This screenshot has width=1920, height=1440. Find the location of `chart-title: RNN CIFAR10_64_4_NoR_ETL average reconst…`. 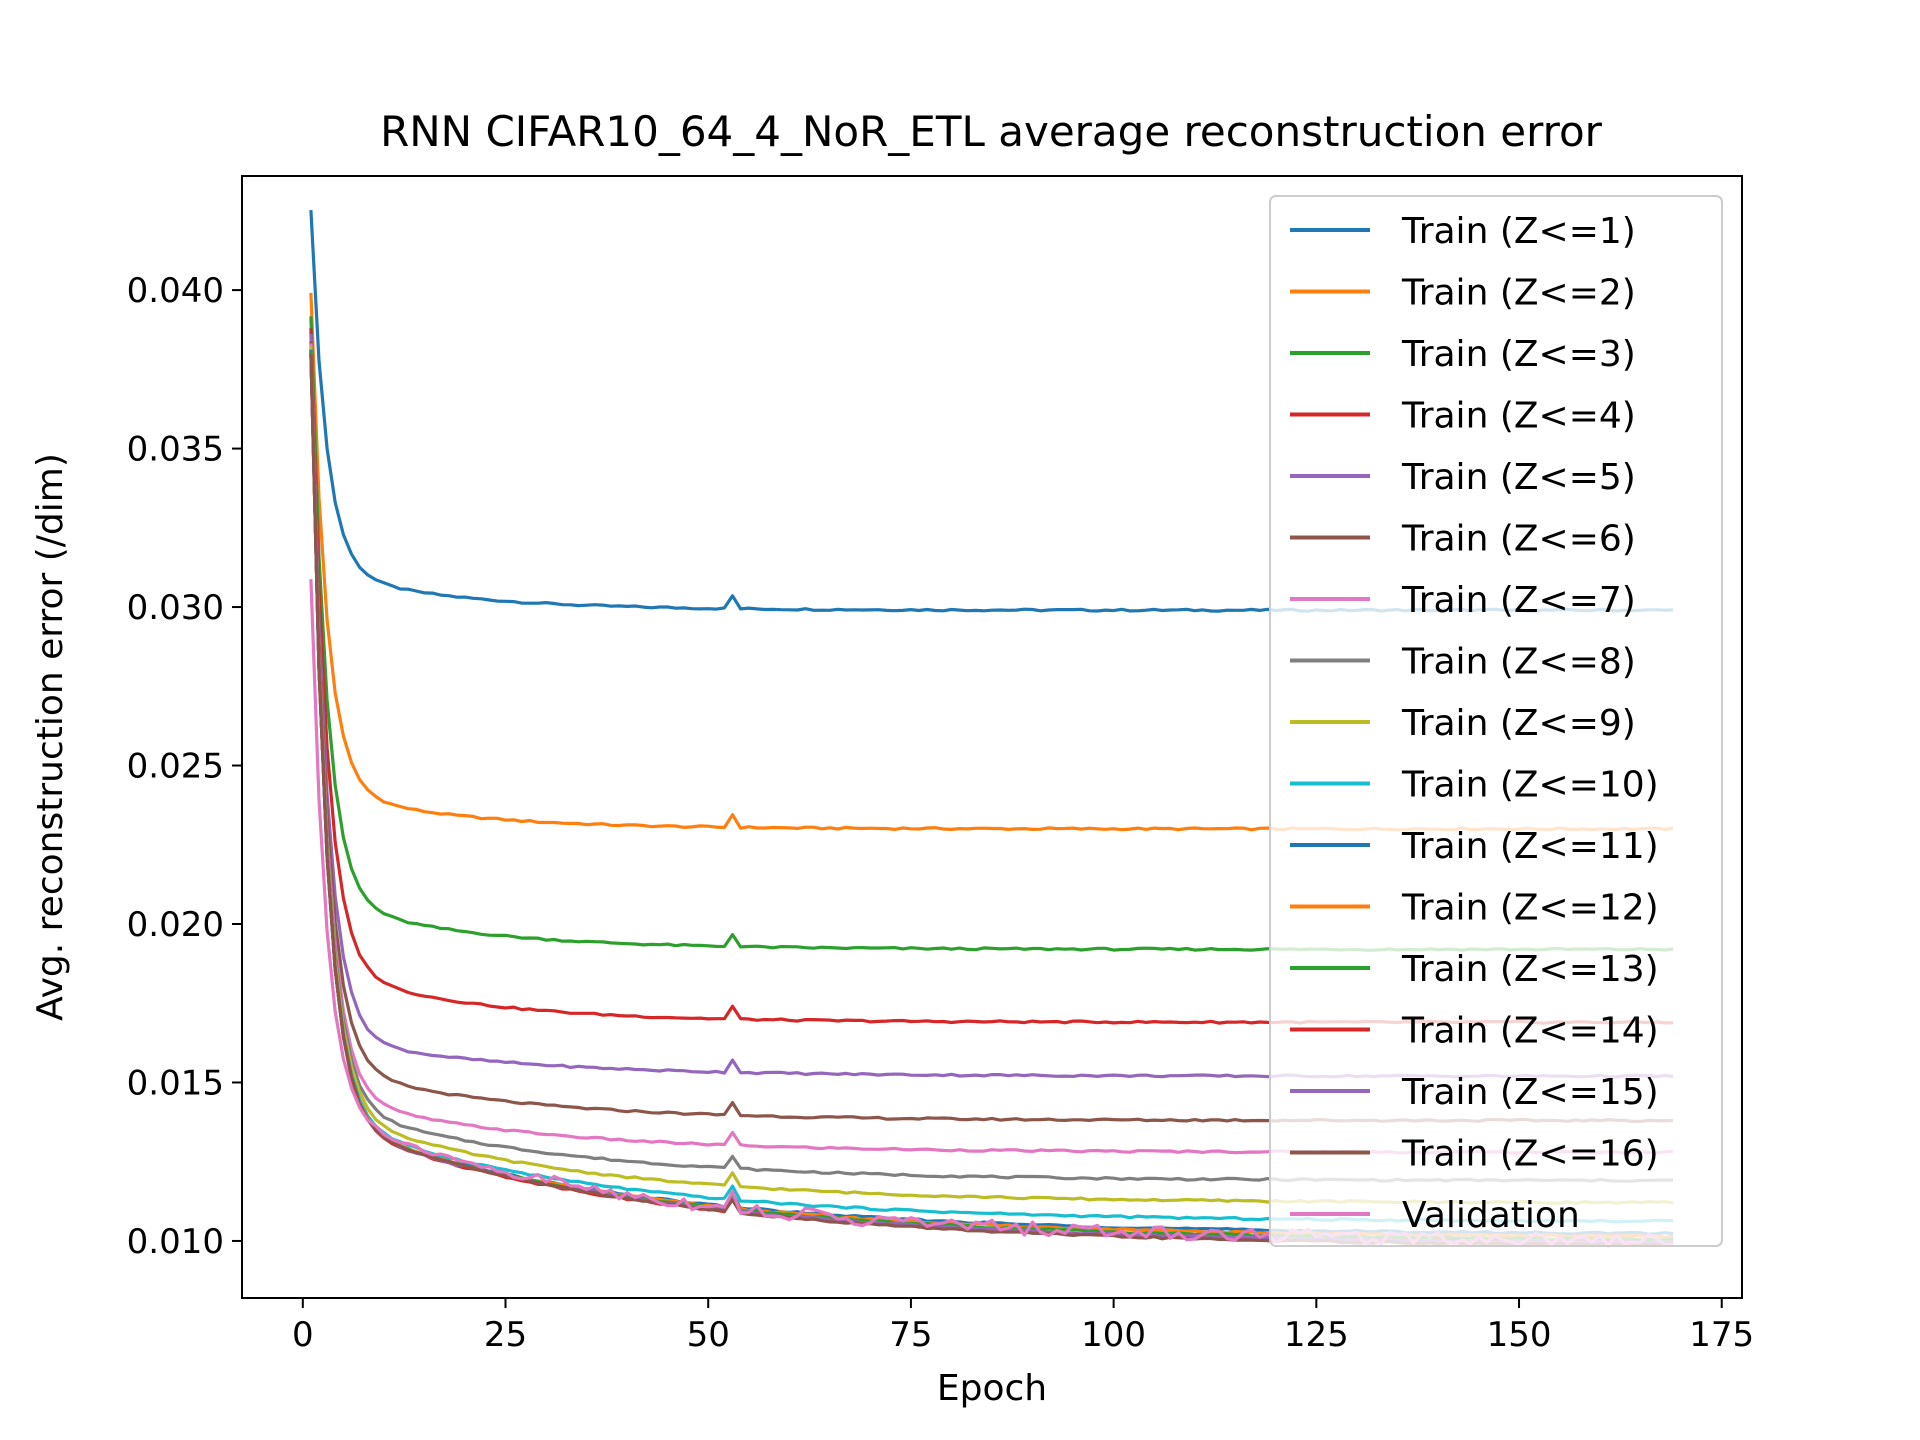

chart-title: RNN CIFAR10_64_4_NoR_ETL average reconst… is located at coordinates (991, 131).